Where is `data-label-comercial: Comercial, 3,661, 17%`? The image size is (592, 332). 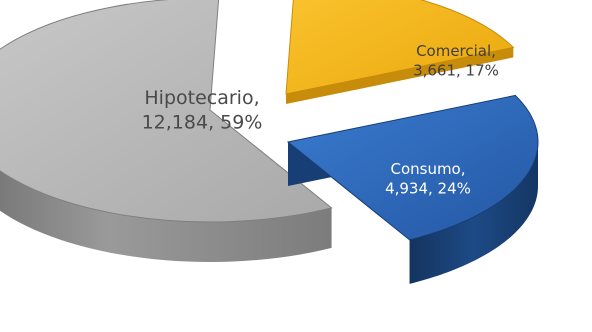
data-label-comercial: Comercial, 3,661, 17% is located at coordinates (456, 61).